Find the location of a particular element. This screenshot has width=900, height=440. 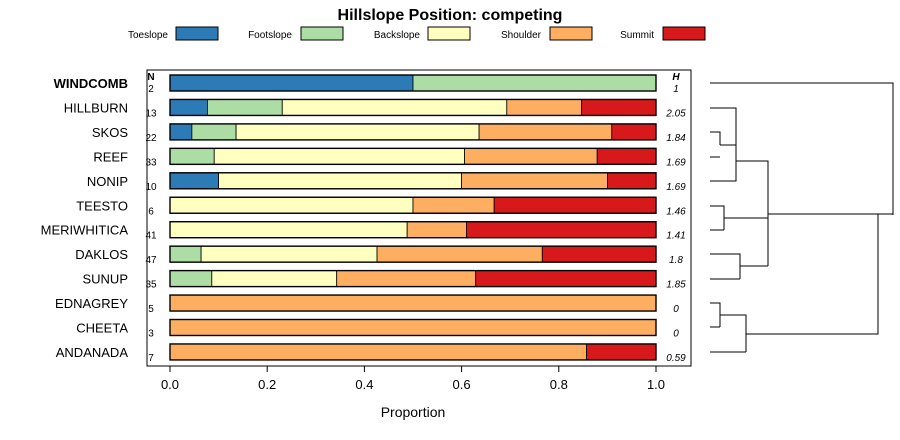

row-andanada: ANDANADA 7 0.59 is located at coordinates (371, 353).